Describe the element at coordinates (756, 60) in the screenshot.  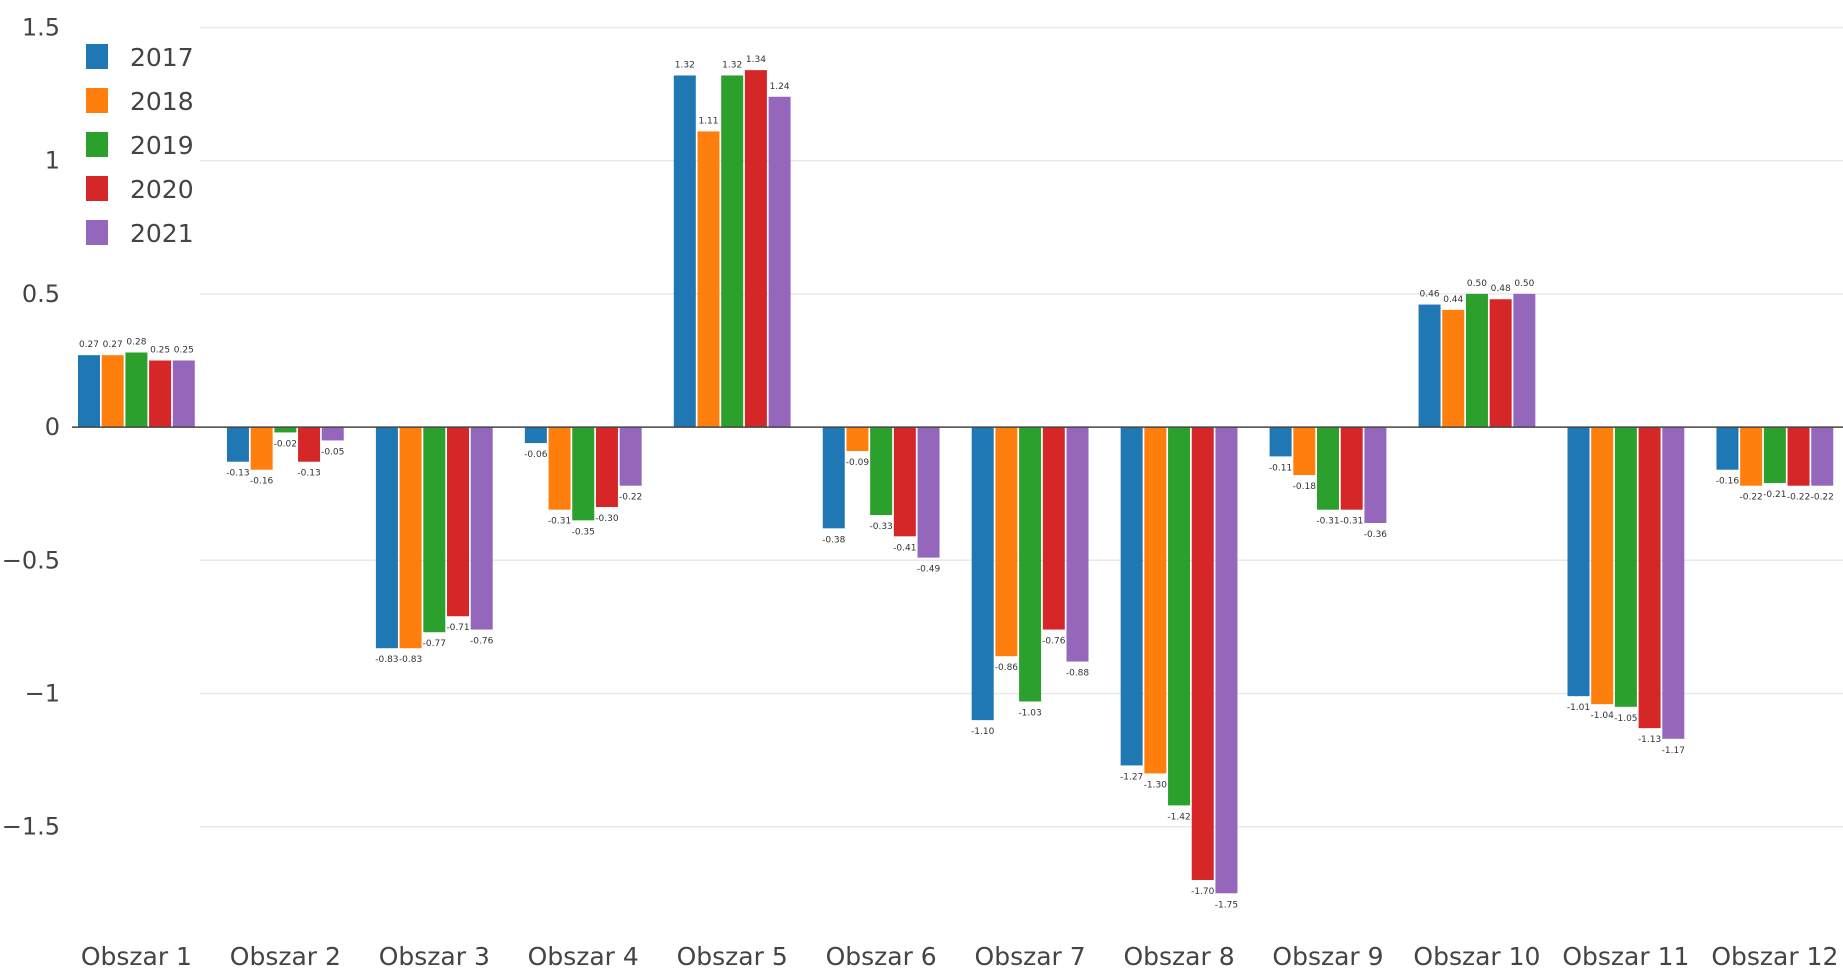
I see `data-label: 1.34` at that location.